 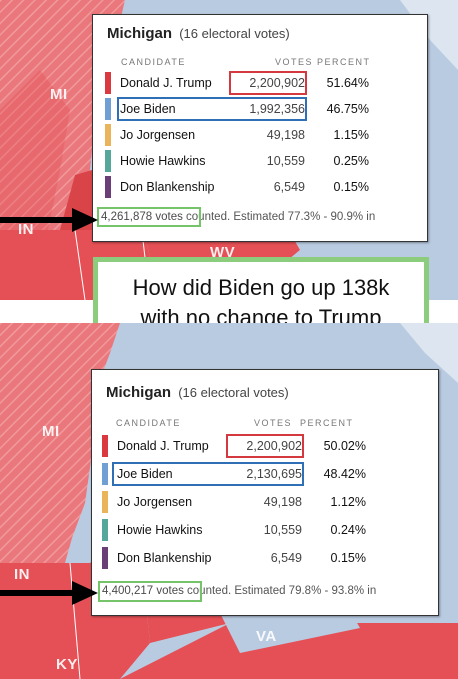 What do you see at coordinates (348, 502) in the screenshot?
I see `candidate-percent: 1.12%` at bounding box center [348, 502].